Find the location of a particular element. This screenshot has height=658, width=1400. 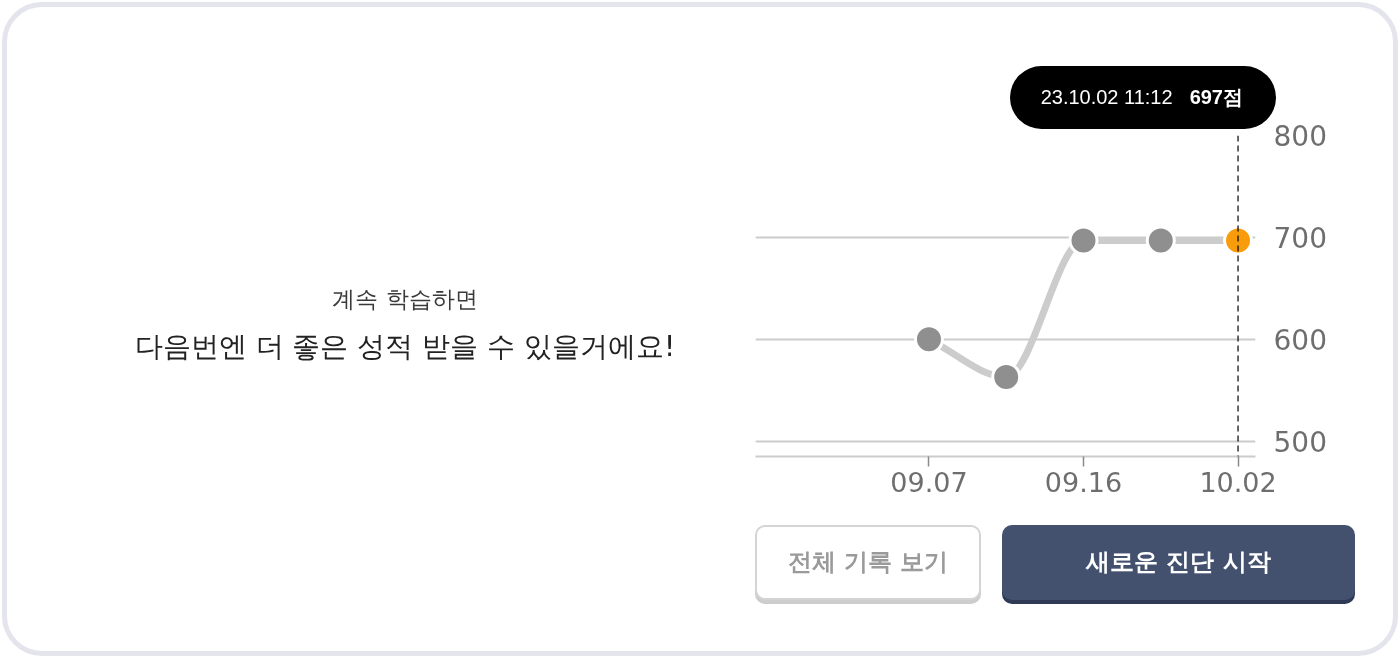

x-tick-label: 09.16 is located at coordinates (1083, 482).